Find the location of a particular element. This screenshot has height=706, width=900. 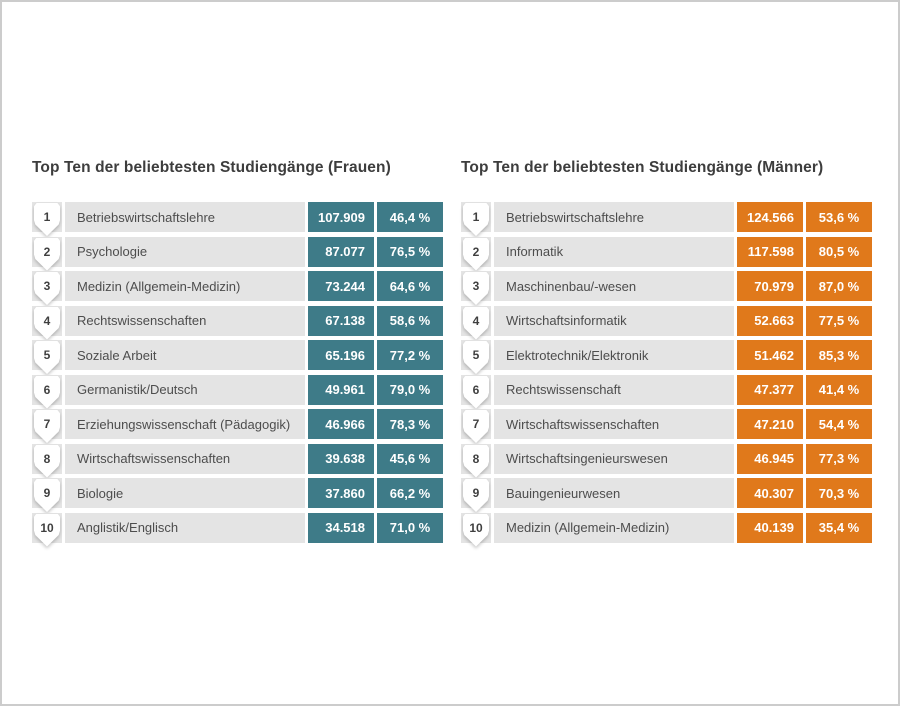

student-count: 124.566 is located at coordinates (770, 217).